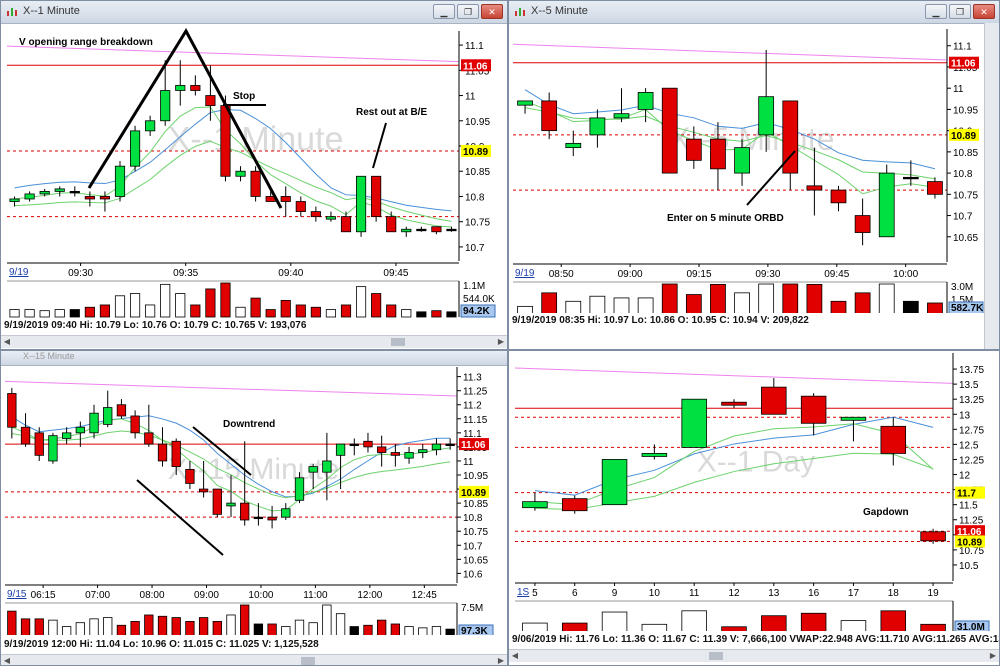  Describe the element at coordinates (254, 358) in the screenshot. I see `title-bar: X--15 Minute` at that location.